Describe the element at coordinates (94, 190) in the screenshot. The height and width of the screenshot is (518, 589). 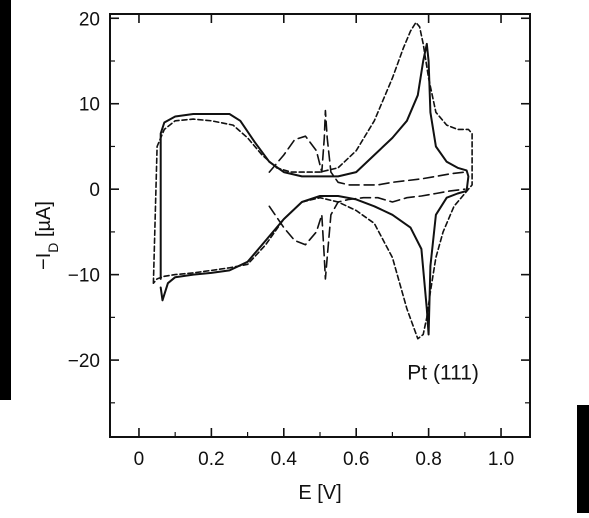
I see `y-tick-label: 0` at that location.